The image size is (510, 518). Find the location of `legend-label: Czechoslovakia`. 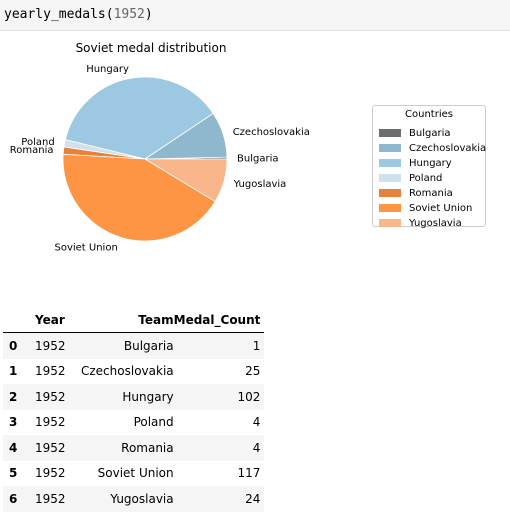

legend-label: Czechoslovakia is located at coordinates (448, 148).